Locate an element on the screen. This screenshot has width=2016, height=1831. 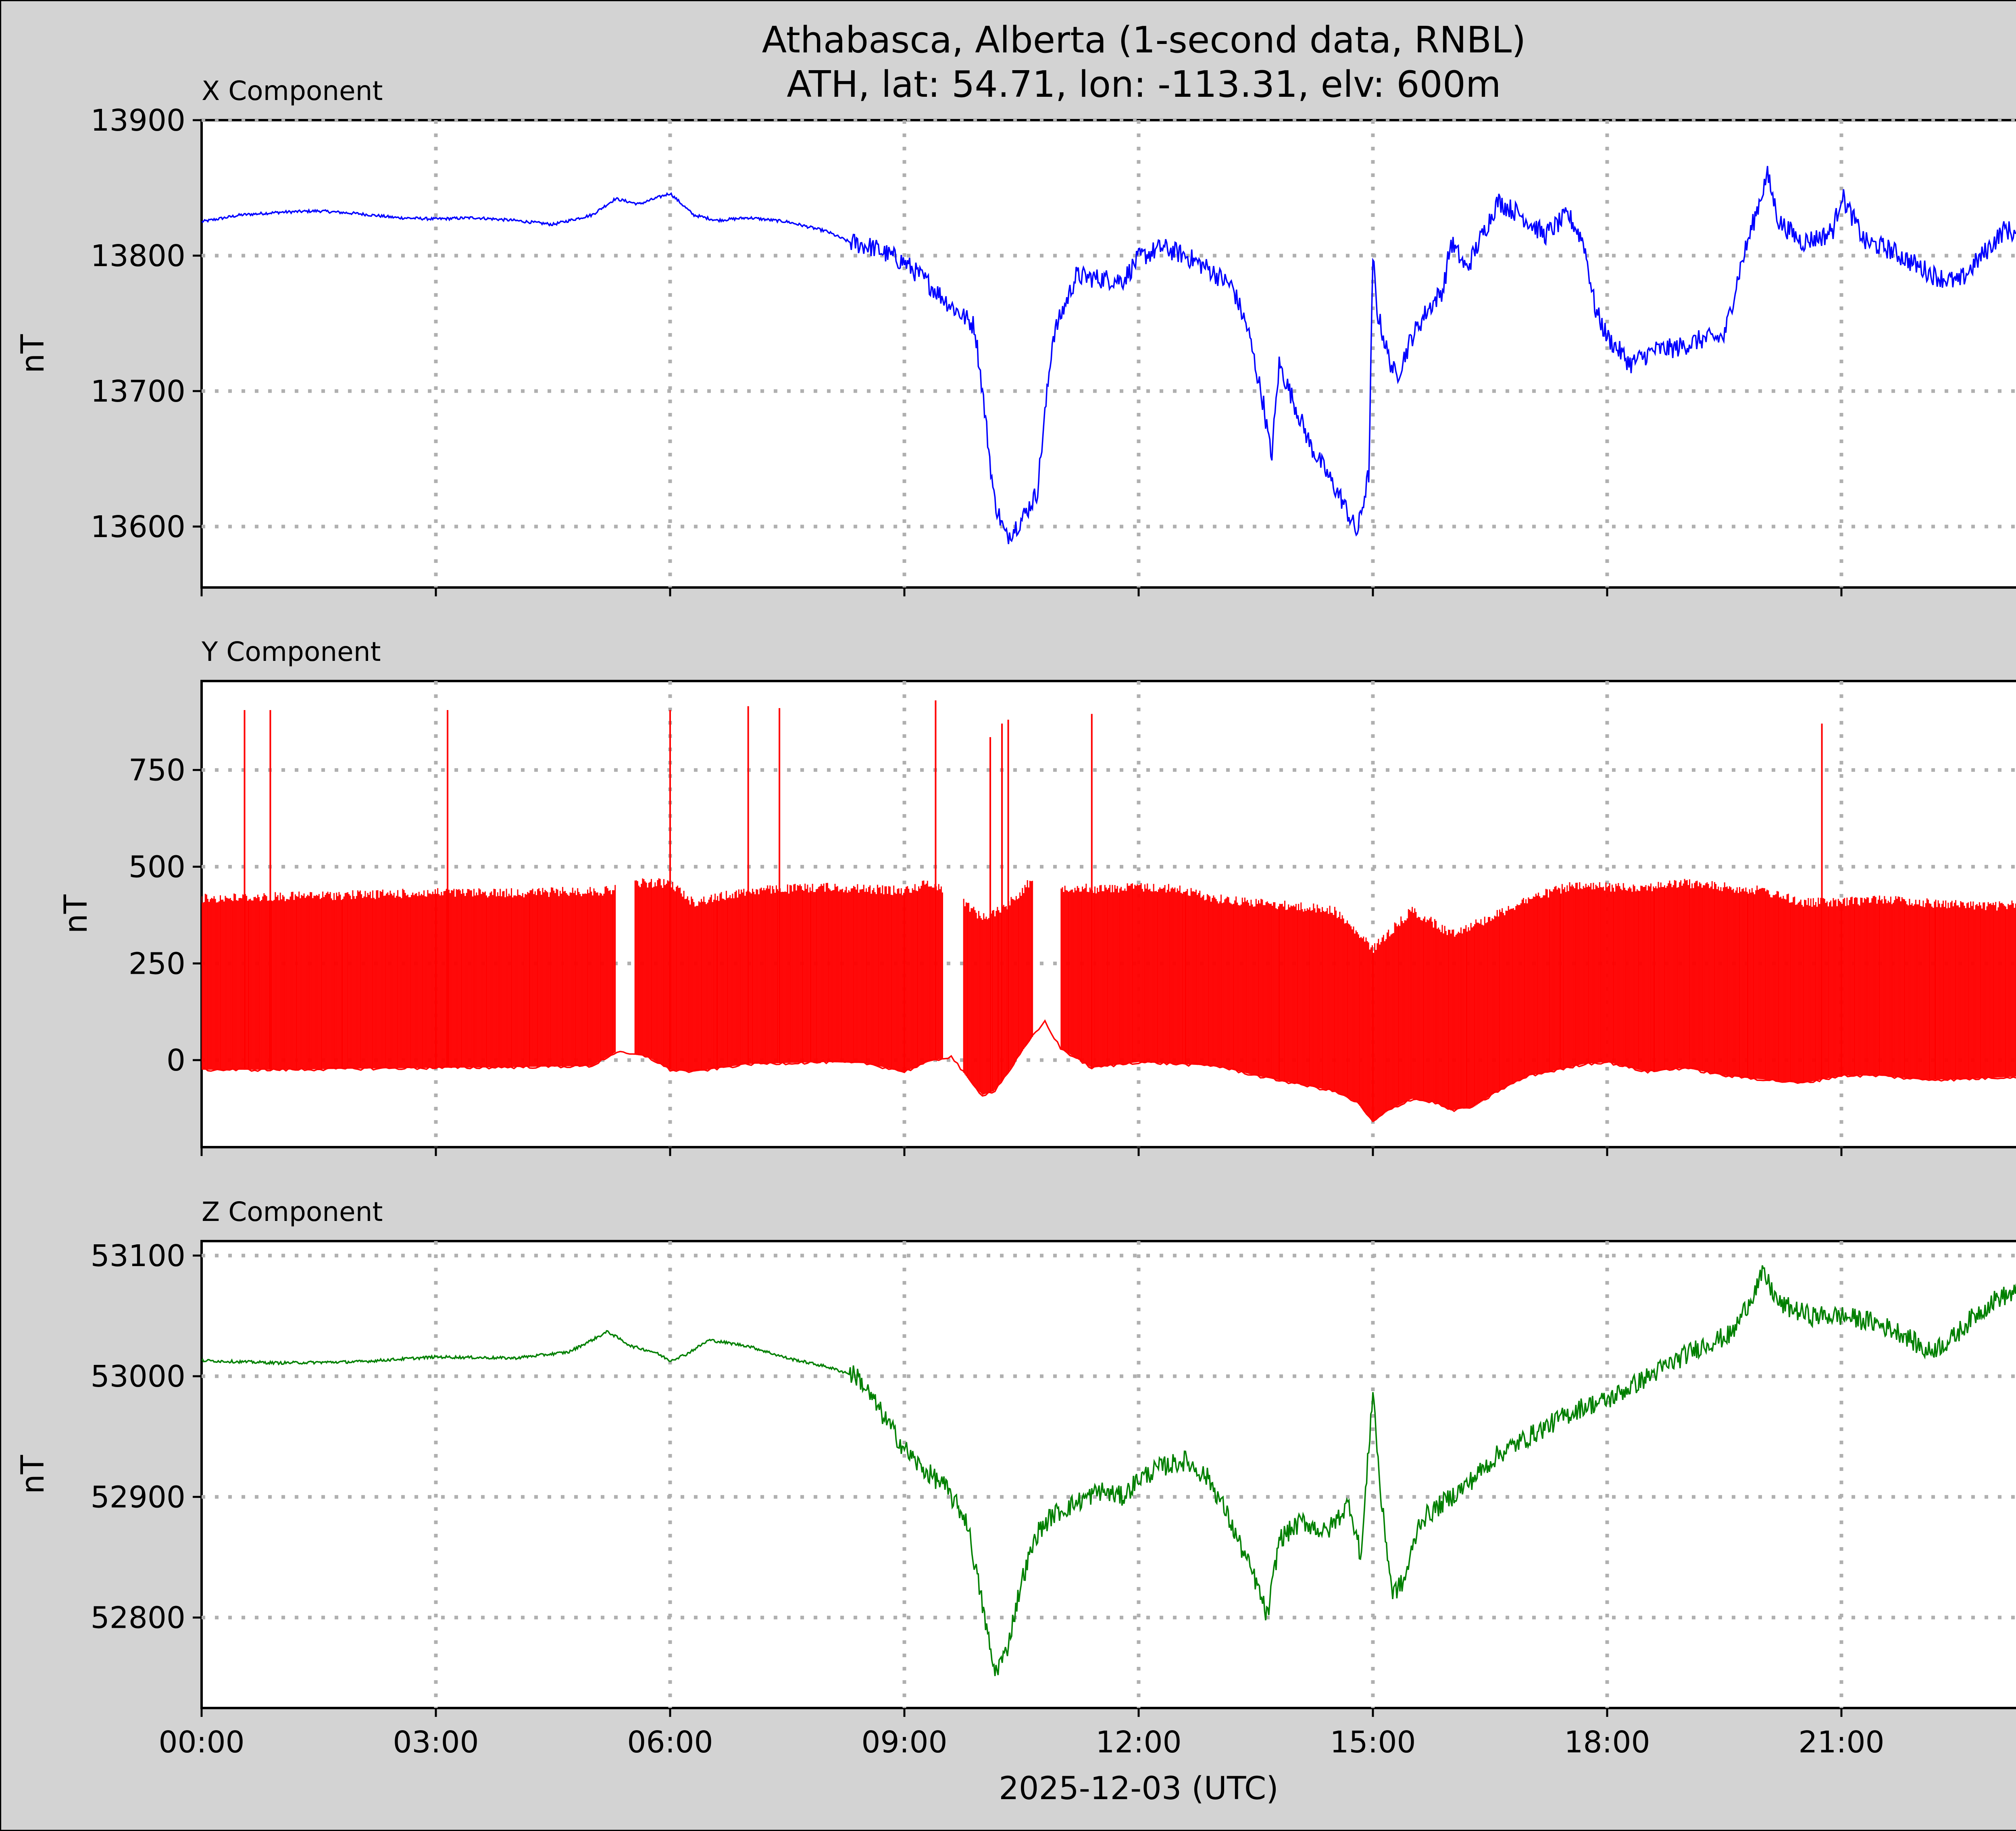
figure-title-line2: ATH, lat: 54.71, lon: -113.31, elv: 600m is located at coordinates (1144, 84).